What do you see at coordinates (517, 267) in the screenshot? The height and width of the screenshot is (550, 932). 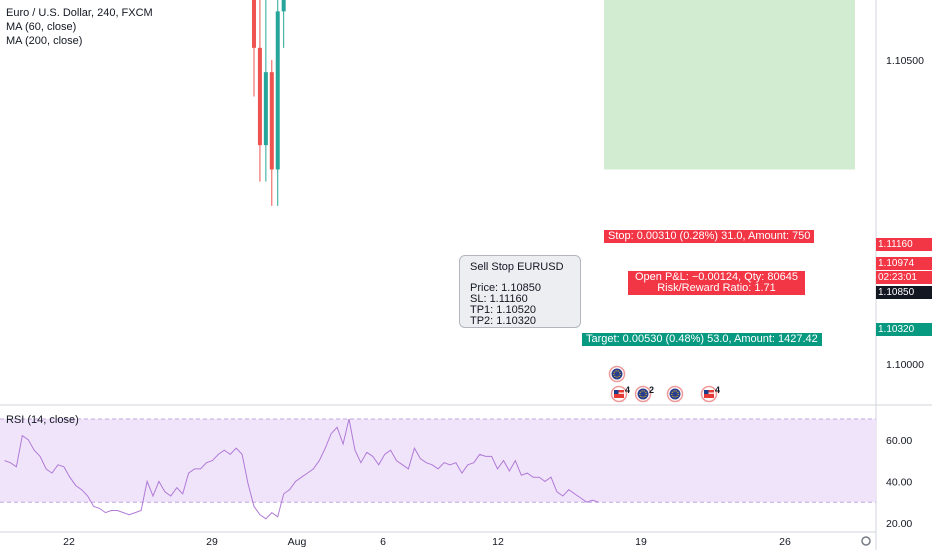 I see `order-title: Sell Stop EURUSD` at bounding box center [517, 267].